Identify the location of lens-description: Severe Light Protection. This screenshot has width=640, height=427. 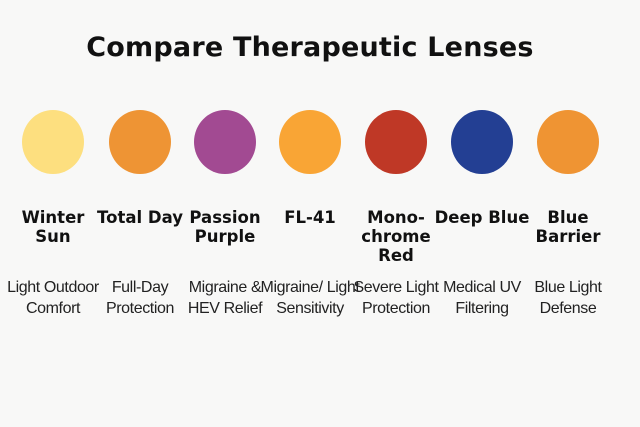
(396, 298).